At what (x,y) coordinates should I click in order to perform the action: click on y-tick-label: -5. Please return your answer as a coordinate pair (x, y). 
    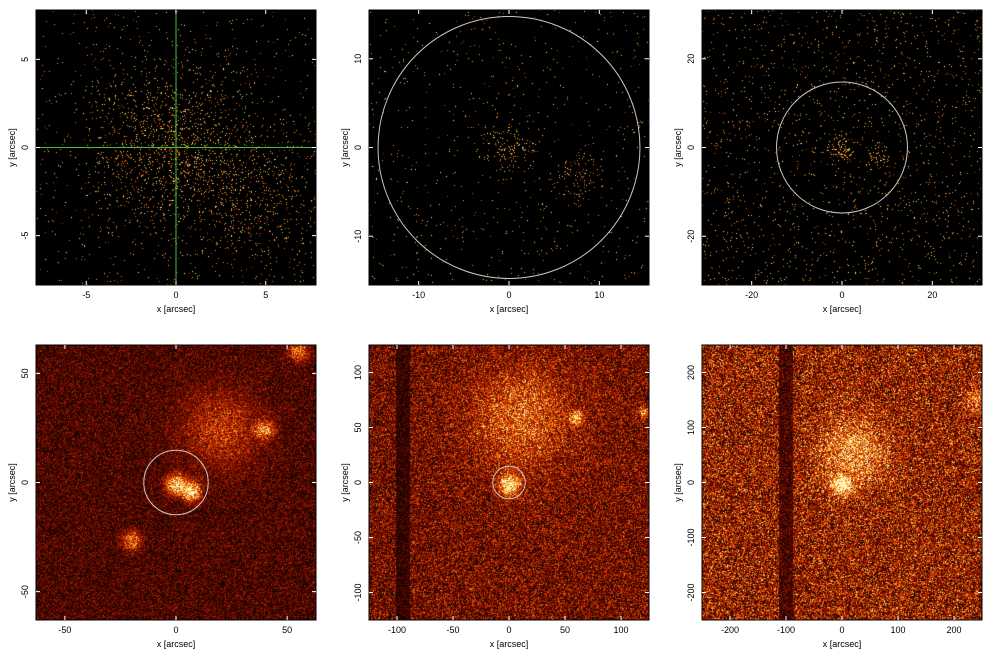
    Looking at the image, I should click on (25, 236).